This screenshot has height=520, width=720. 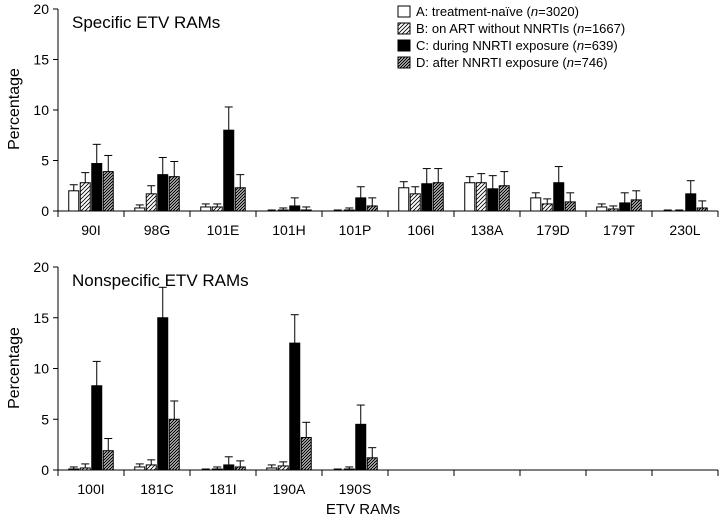 What do you see at coordinates (217, 209) in the screenshot?
I see `bar-101E-b` at bounding box center [217, 209].